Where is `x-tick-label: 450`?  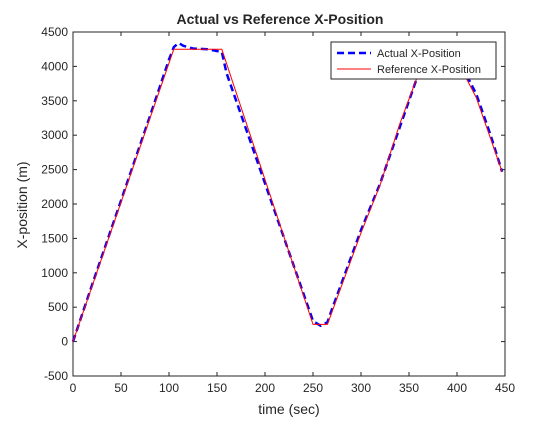
x-tick-label: 450 is located at coordinates (505, 388).